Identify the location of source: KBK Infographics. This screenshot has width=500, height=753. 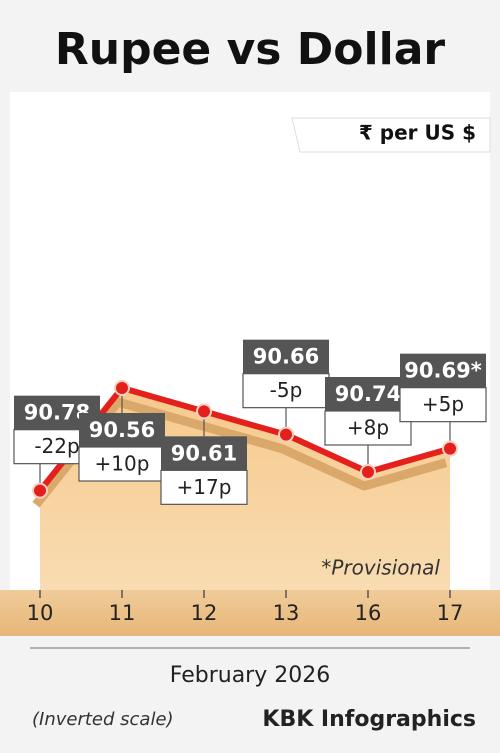
(369, 719).